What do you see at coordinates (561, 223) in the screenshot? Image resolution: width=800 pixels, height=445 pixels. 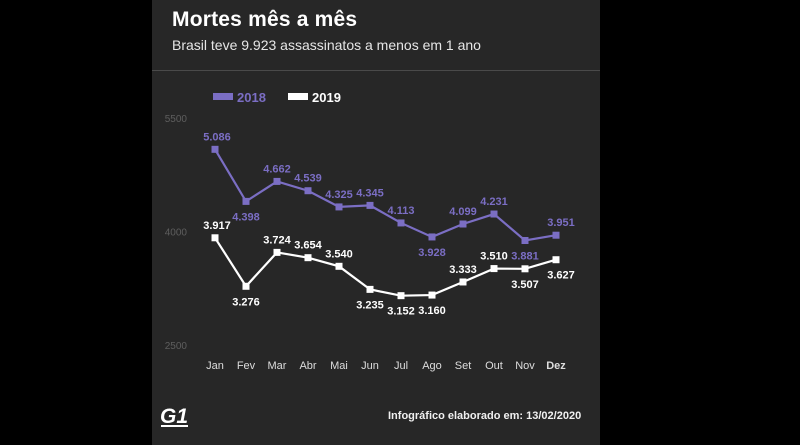 I see `data-label: 3.951` at bounding box center [561, 223].